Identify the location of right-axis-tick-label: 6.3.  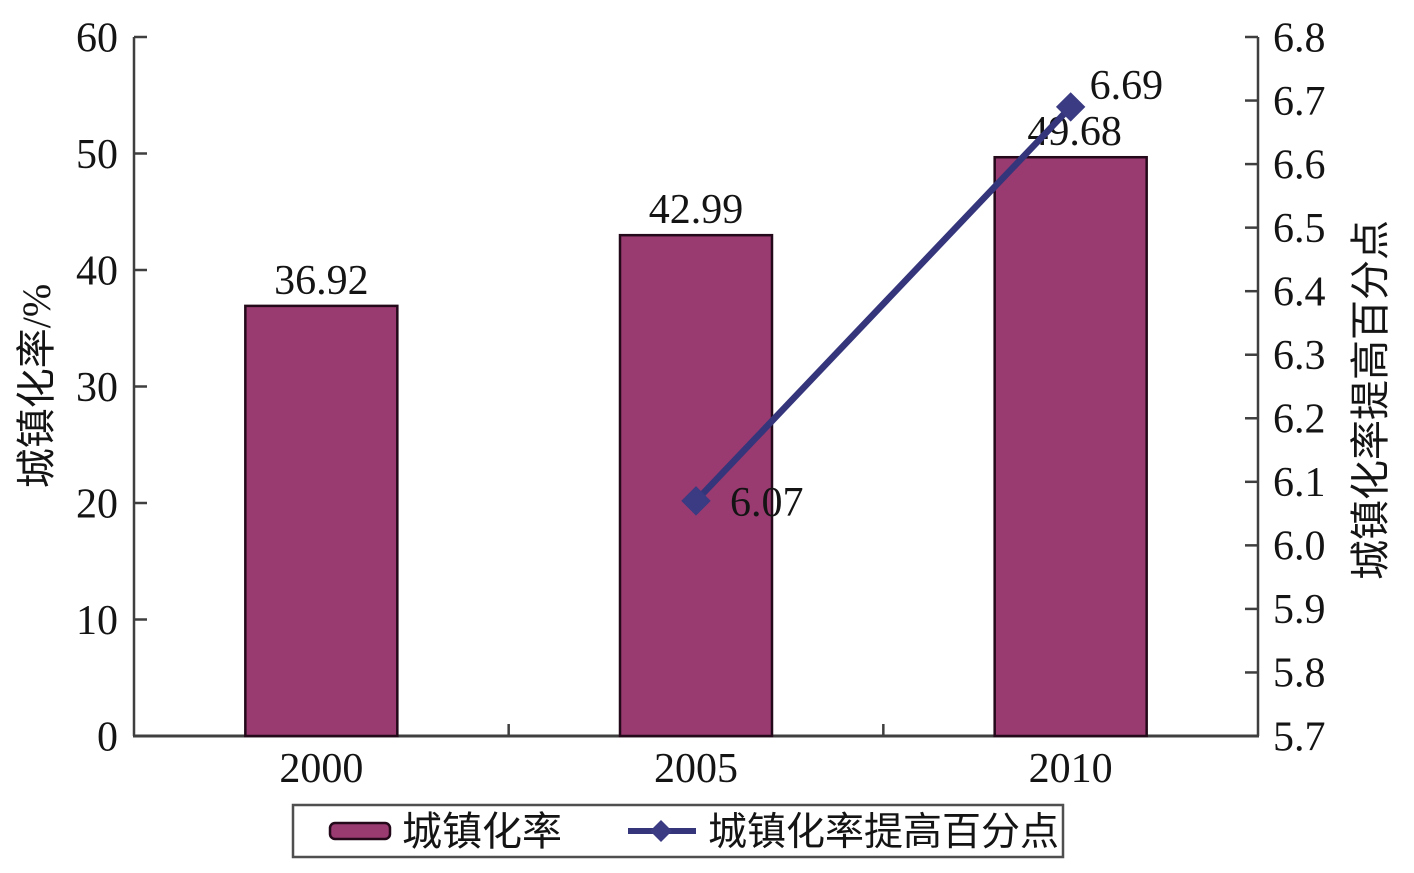
(1299, 356).